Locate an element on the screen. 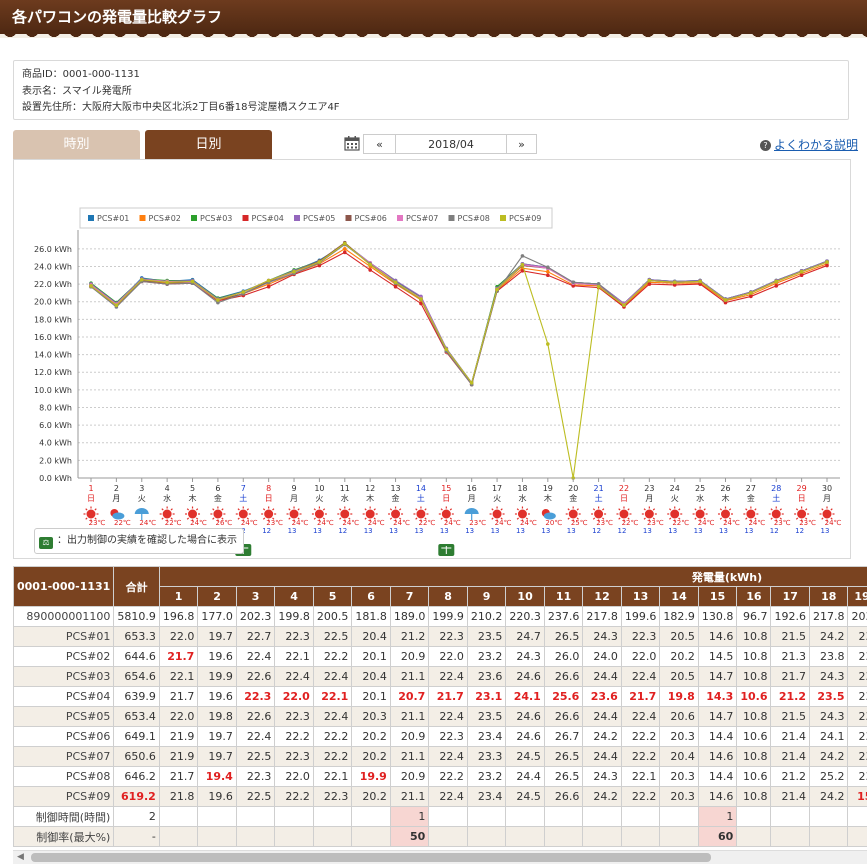  table-cell: 20.2 is located at coordinates (371, 796).